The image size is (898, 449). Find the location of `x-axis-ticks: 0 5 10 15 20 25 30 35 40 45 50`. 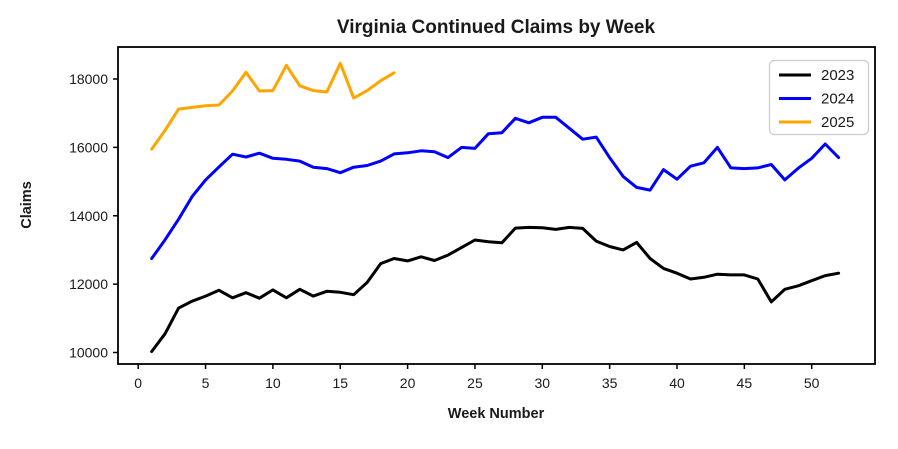

x-axis-ticks: 0 5 10 15 20 25 30 35 40 45 50 is located at coordinates (477, 377).